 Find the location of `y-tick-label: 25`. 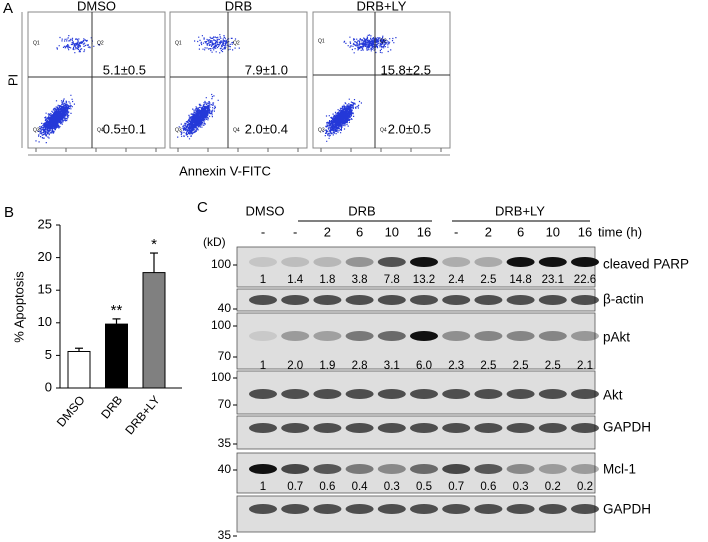

y-tick-label: 25 is located at coordinates (45, 223).